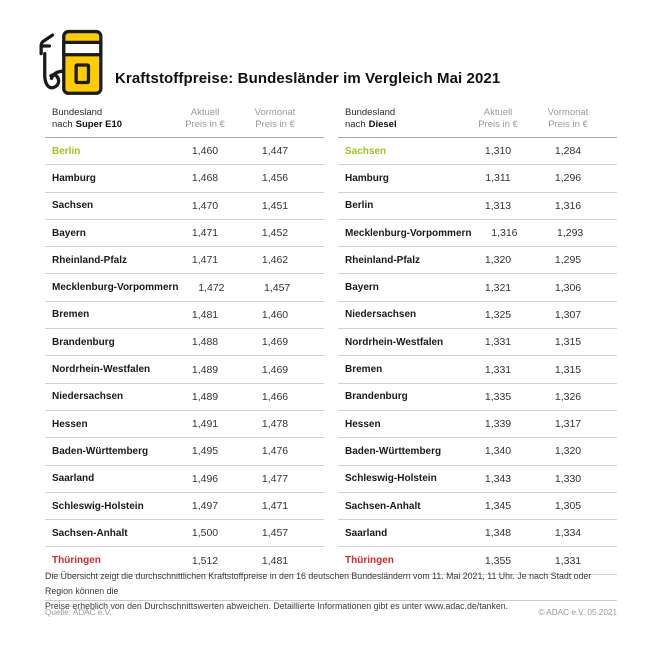 This screenshot has height=646, width=650. Describe the element at coordinates (477, 452) in the screenshot. I see `table-row: Baden-Württemberg 1,340 1,320` at that location.